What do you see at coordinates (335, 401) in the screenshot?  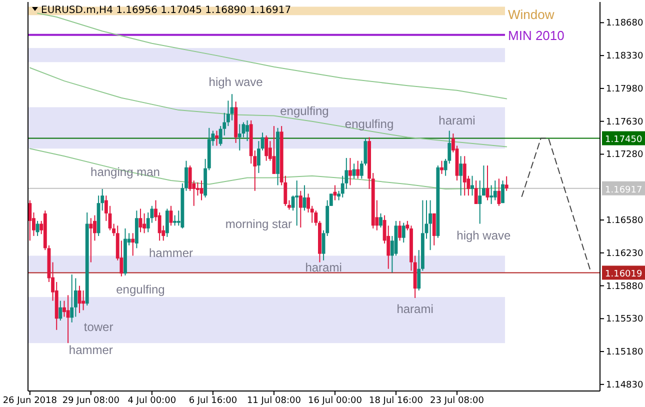 I see `x-tick-label: 16 Jul 00:00` at bounding box center [335, 401].